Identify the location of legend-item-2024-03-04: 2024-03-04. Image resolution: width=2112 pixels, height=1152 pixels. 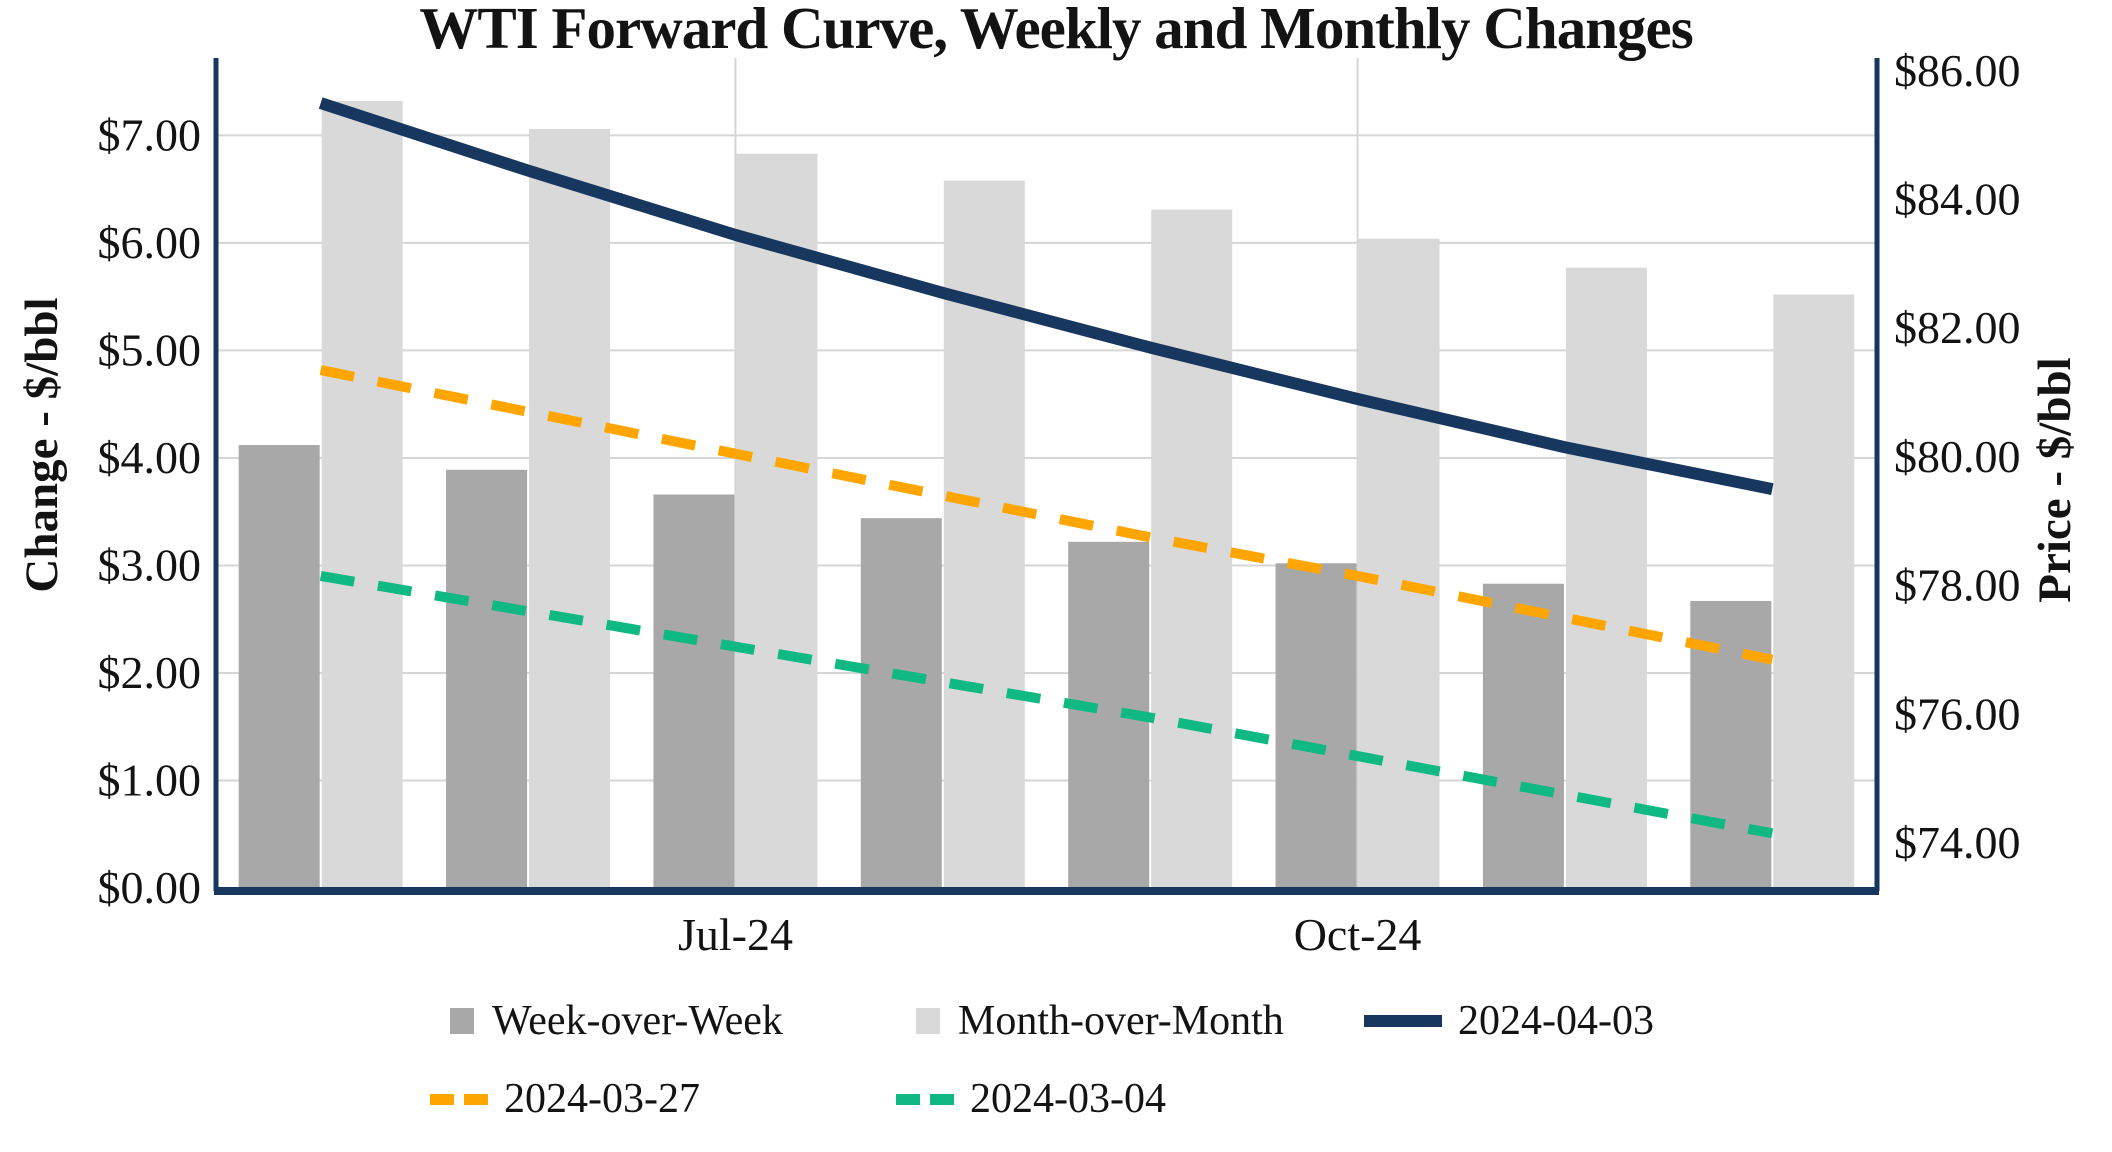
(1031, 1099).